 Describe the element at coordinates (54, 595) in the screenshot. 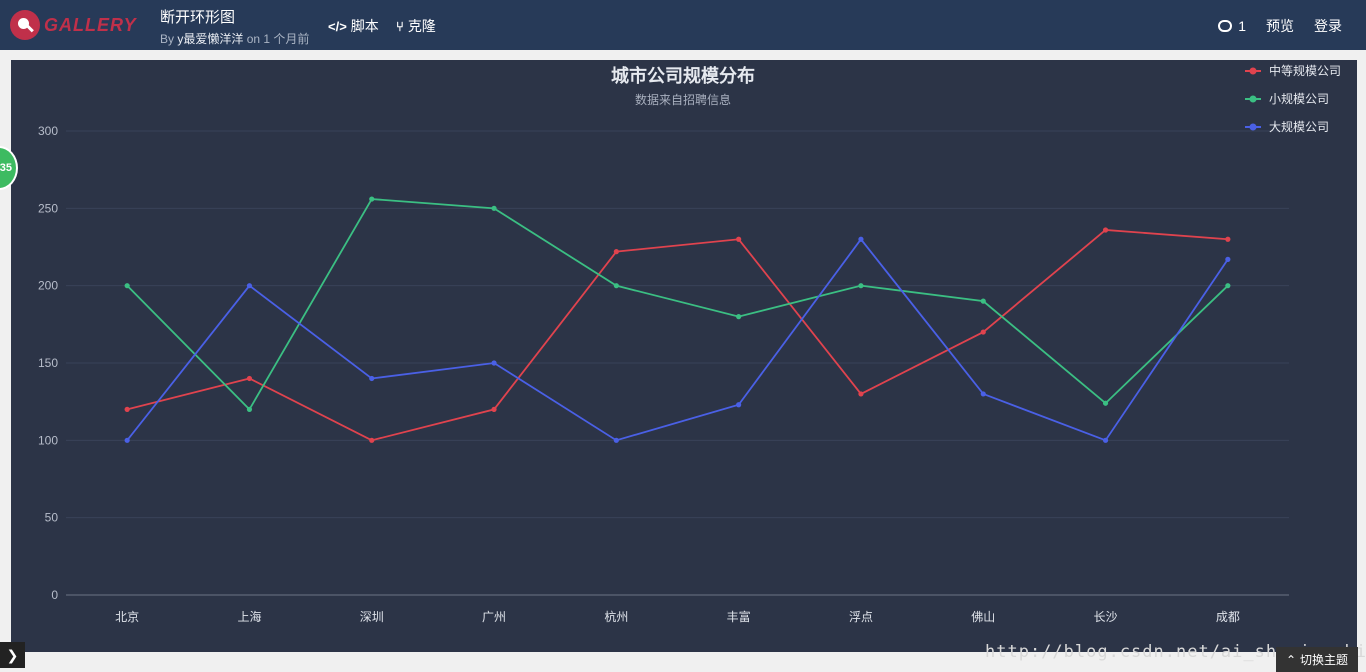

I see `y-tick-label: 0` at that location.